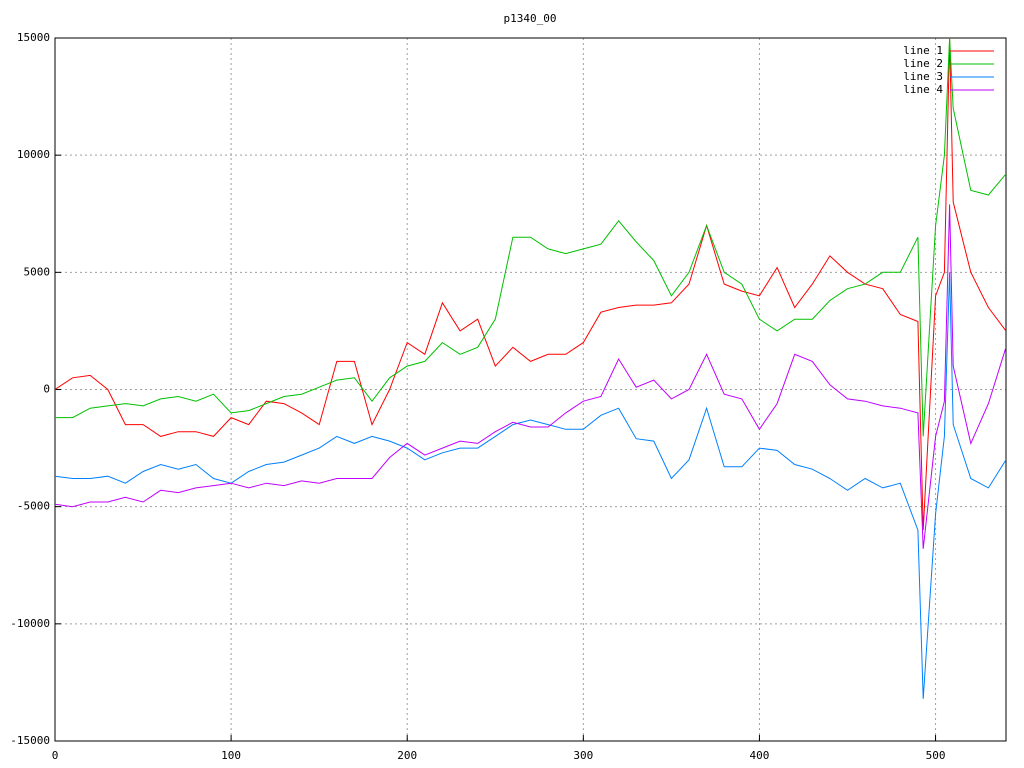  What do you see at coordinates (923, 89) in the screenshot?
I see `legend-label: line 4` at bounding box center [923, 89].